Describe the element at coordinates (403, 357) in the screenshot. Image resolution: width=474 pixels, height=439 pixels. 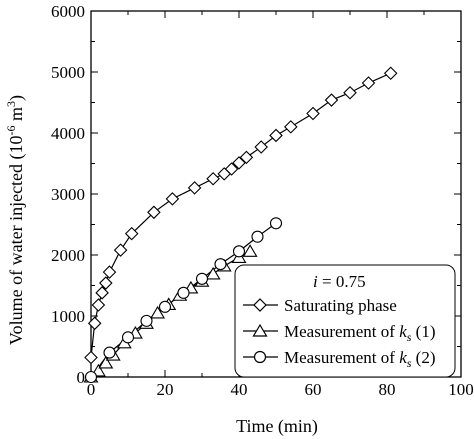
I see `legend-label-ks2-var: k` at that location.